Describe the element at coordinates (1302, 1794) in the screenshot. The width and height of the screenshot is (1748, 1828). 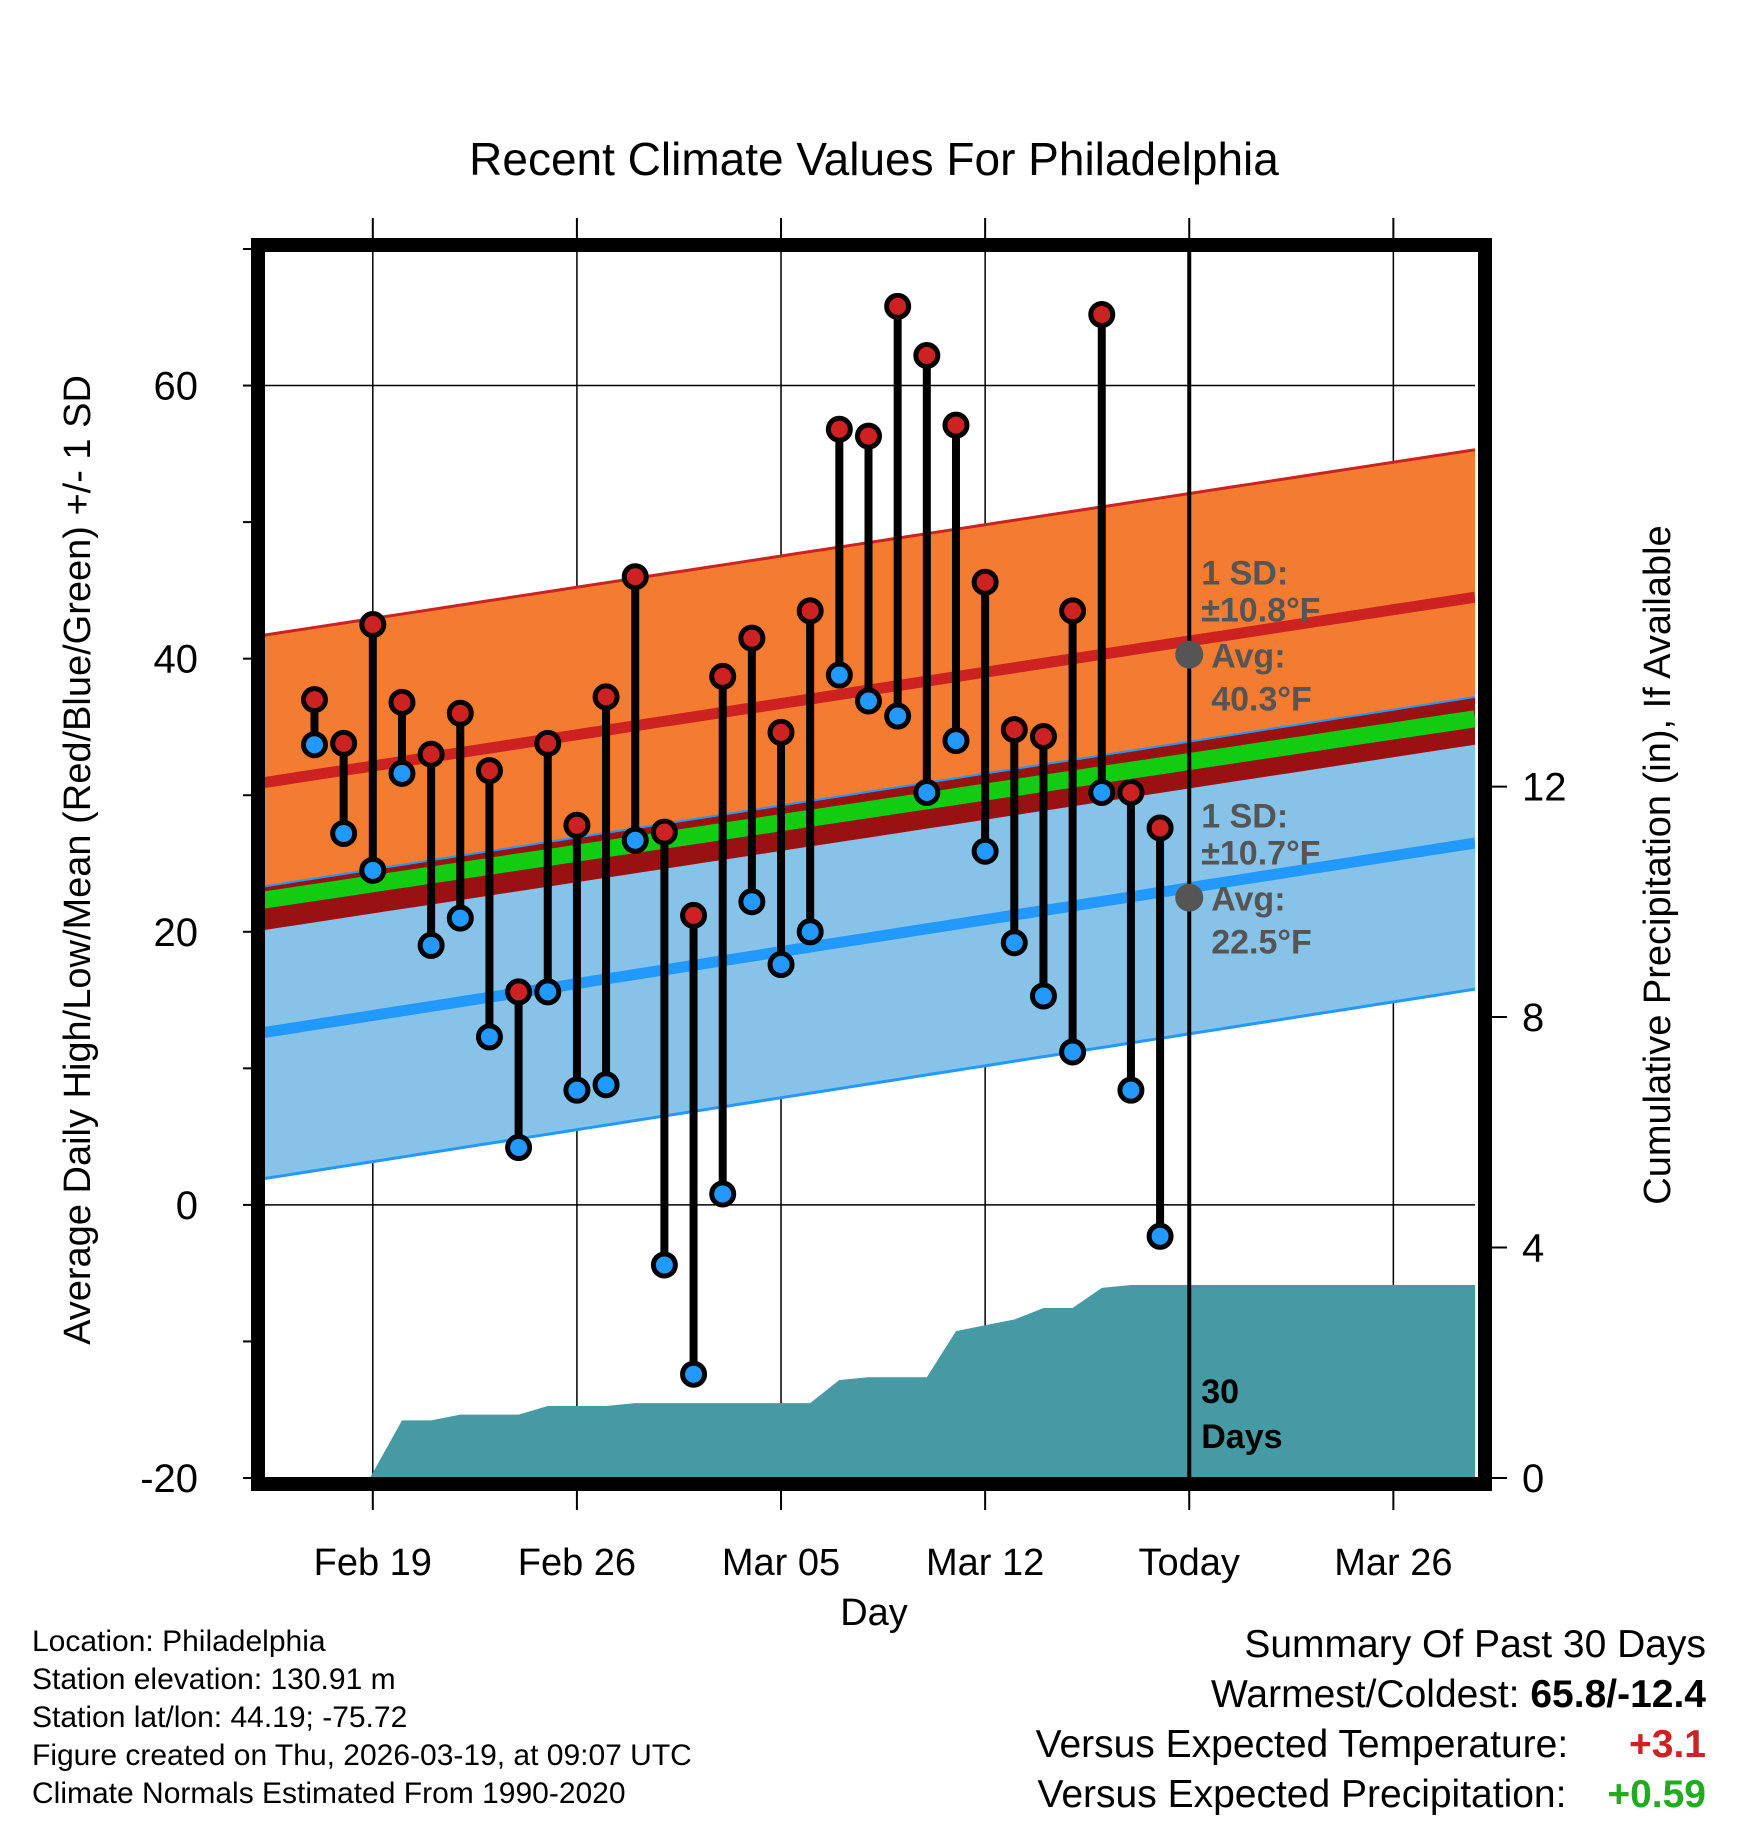
I see `precip-label: Versus Expected Precipitation:` at that location.